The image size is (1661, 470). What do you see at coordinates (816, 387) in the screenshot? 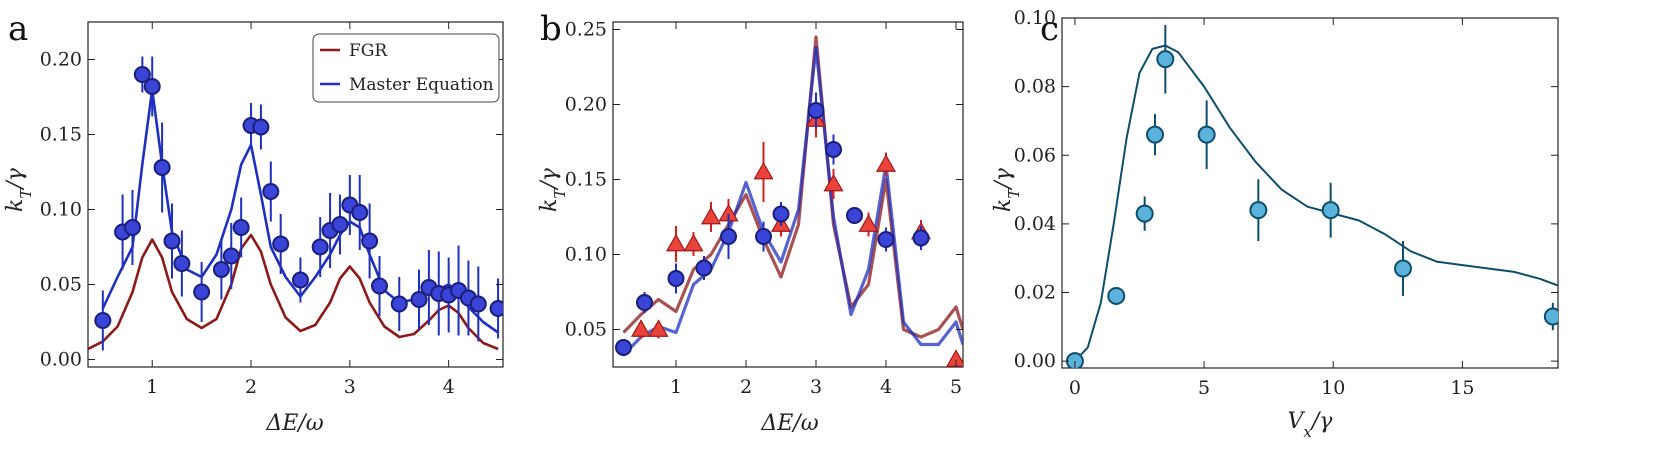
I see `x-tick-label: 3` at bounding box center [816, 387].